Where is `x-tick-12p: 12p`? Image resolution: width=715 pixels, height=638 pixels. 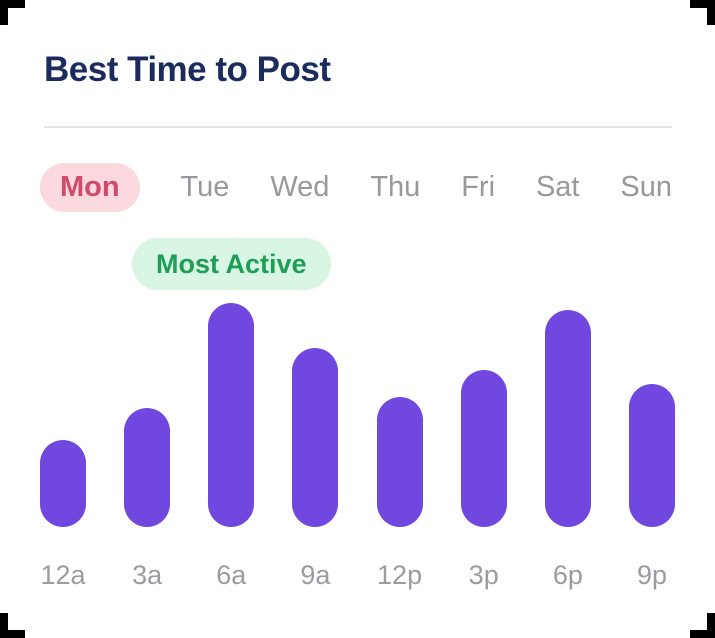
x-tick-12p: 12p is located at coordinates (400, 575).